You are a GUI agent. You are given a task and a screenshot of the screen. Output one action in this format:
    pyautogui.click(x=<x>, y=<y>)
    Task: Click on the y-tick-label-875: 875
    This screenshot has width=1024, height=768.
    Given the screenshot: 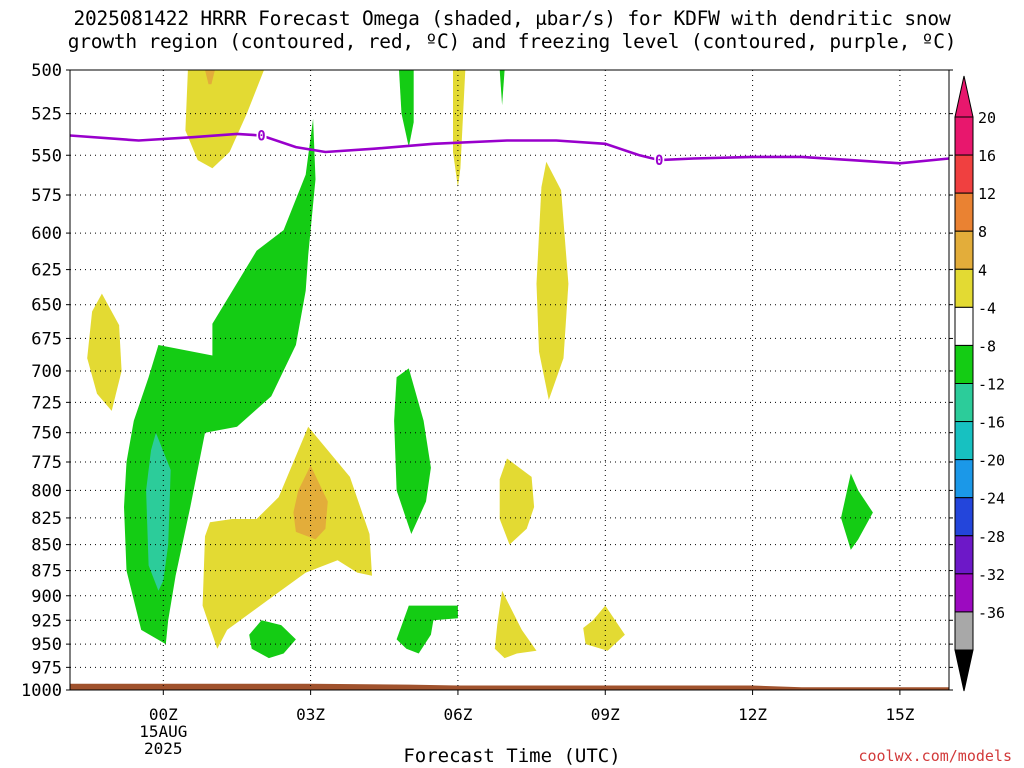 What is the action you would take?
    pyautogui.click(x=46, y=572)
    